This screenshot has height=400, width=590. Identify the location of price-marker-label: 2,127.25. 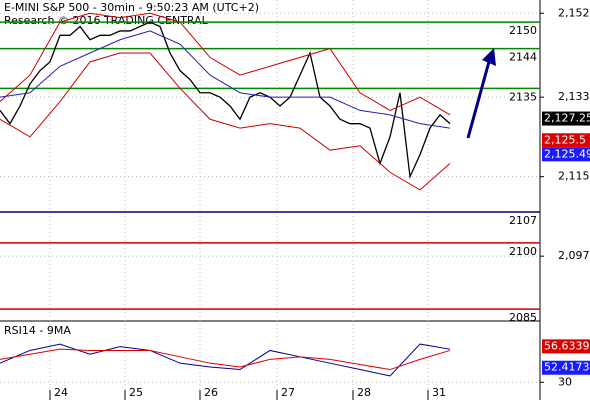
(567, 118).